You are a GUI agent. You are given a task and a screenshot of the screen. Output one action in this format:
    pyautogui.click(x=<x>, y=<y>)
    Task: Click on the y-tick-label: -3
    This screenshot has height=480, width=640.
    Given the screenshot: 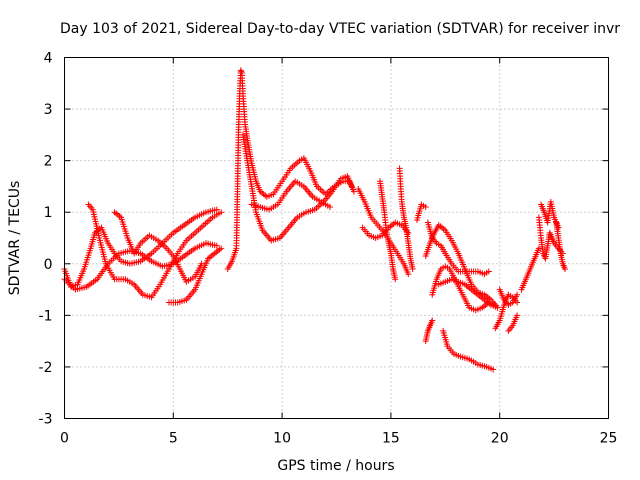 What is the action you would take?
    pyautogui.click(x=46, y=420)
    